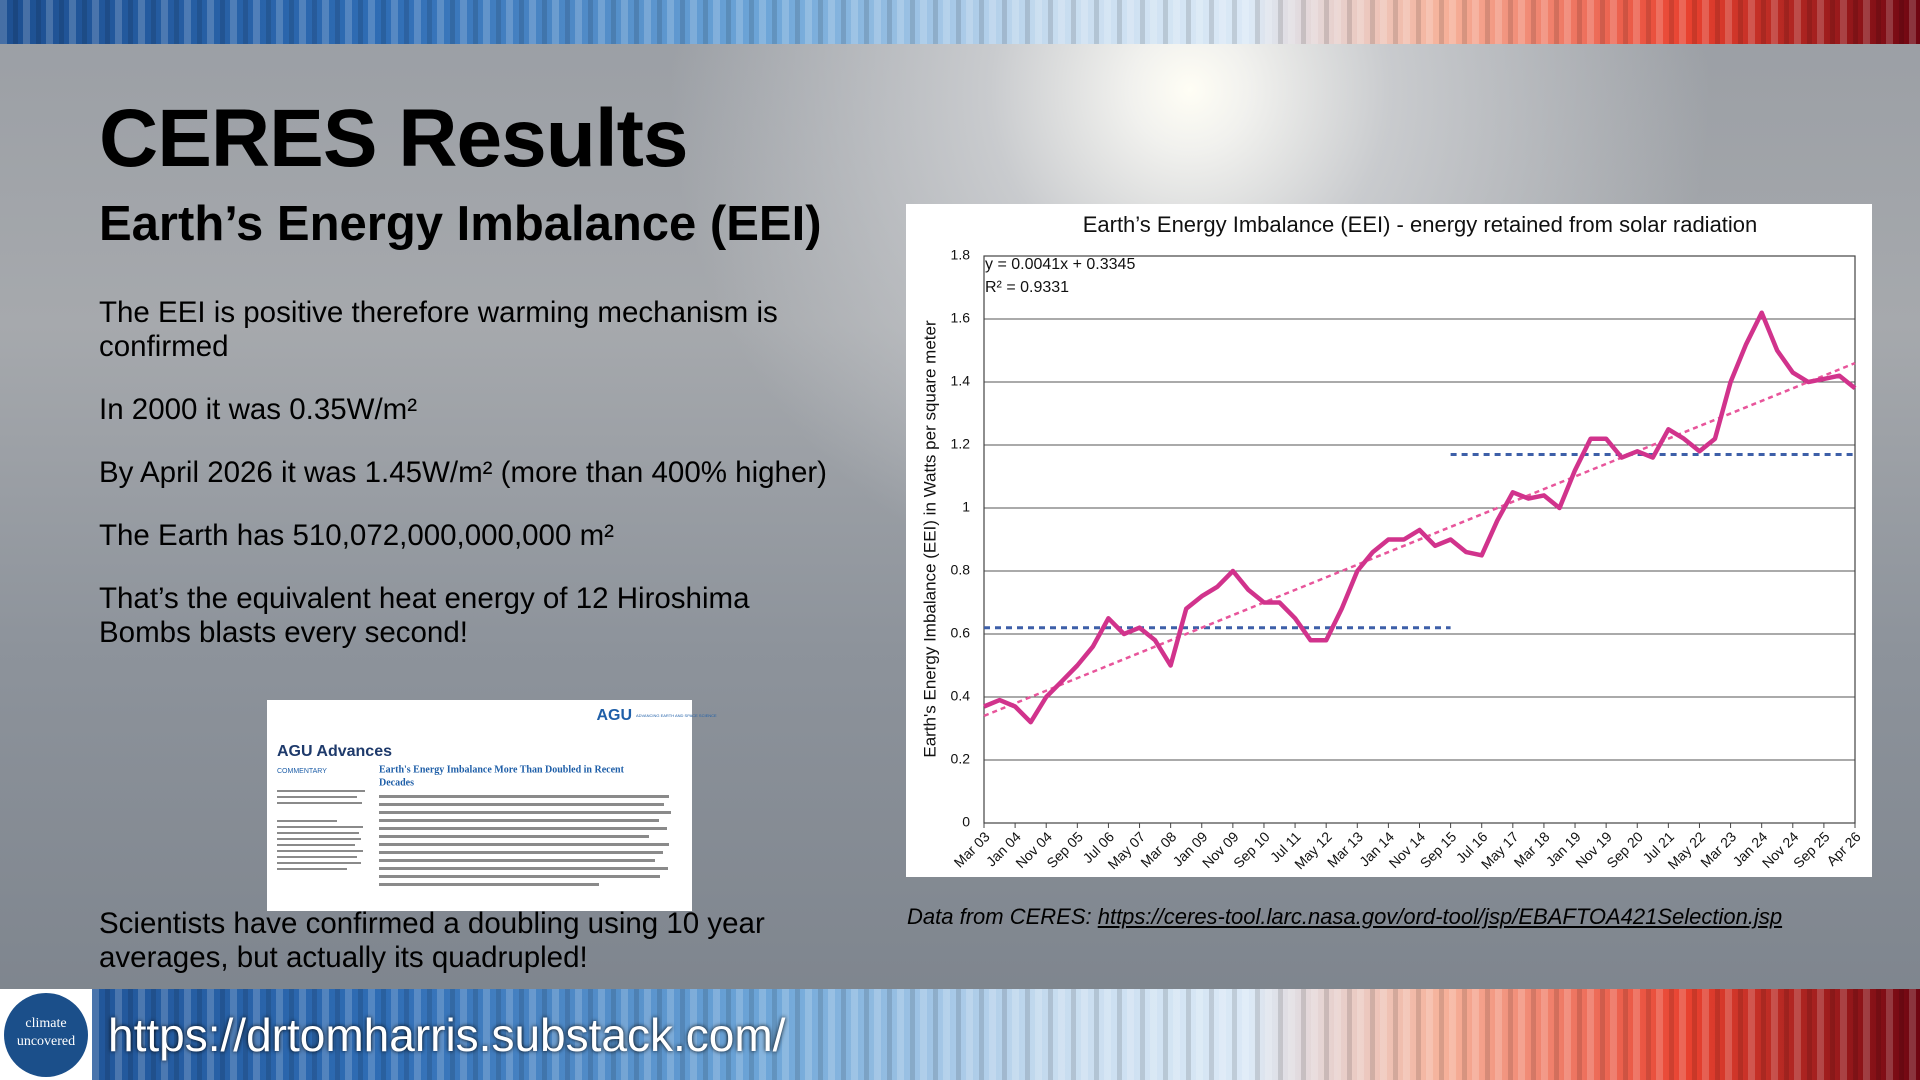  What do you see at coordinates (961, 444) in the screenshot?
I see `y-tick-label: 1.2` at bounding box center [961, 444].